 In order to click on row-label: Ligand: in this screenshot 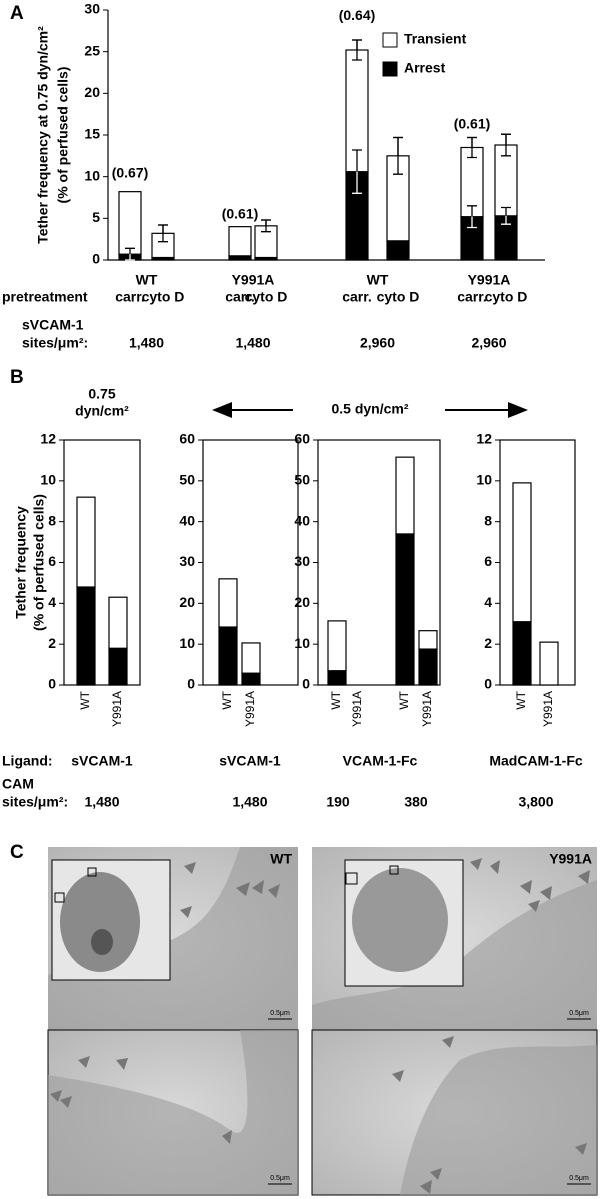, I will do `click(27, 761)`.